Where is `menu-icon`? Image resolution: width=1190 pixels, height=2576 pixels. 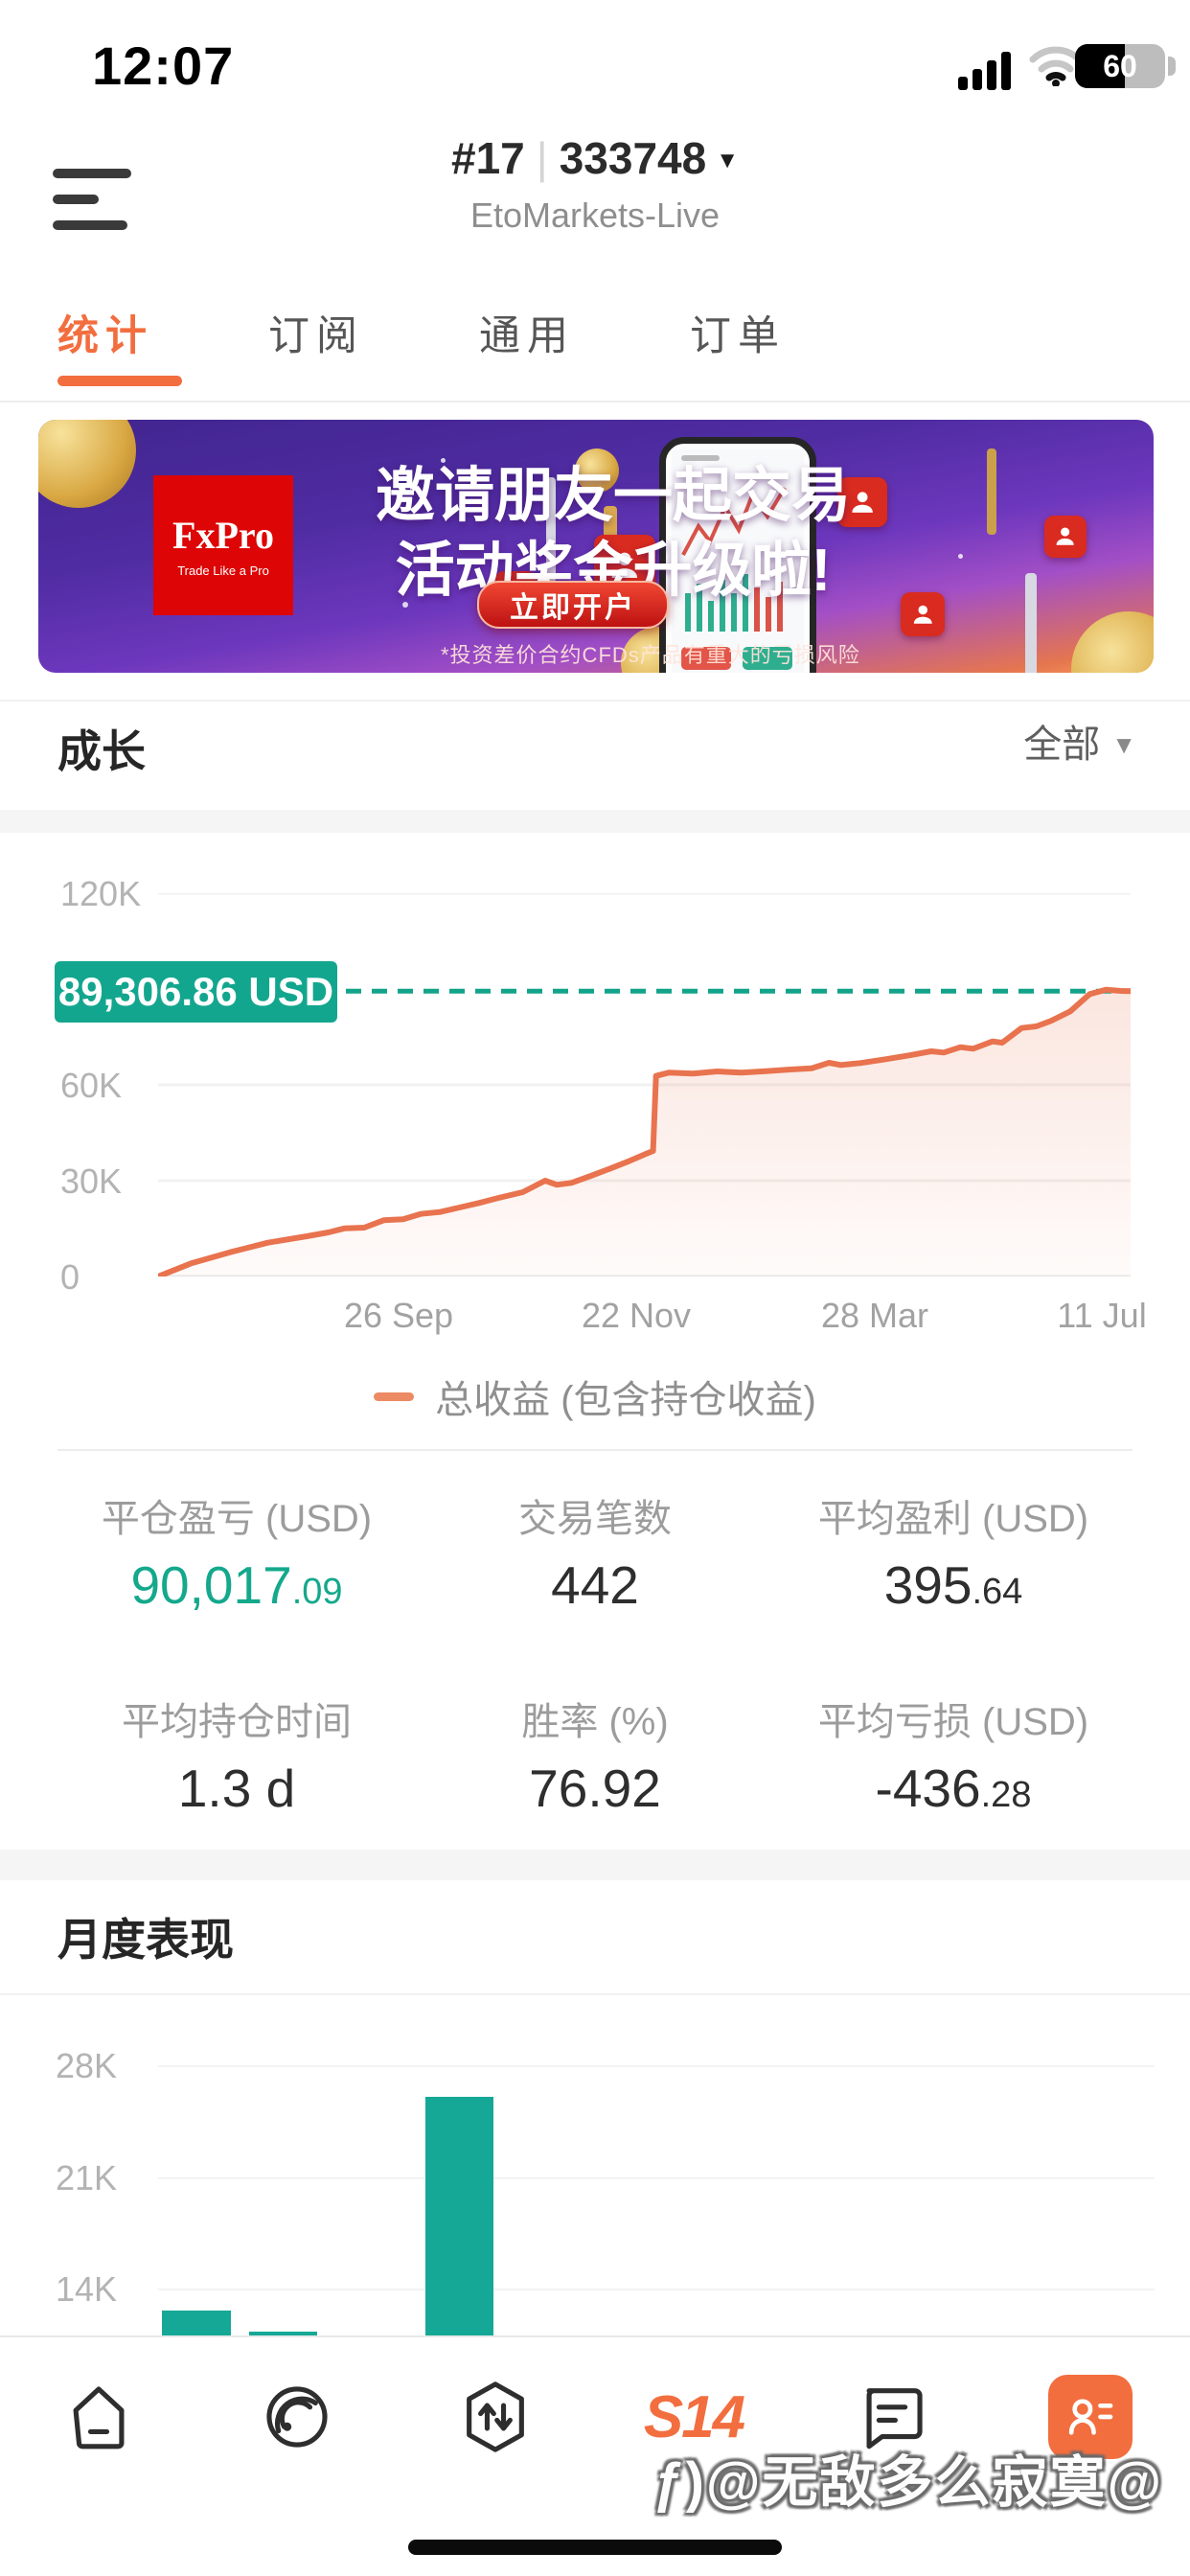
menu-icon is located at coordinates (92, 203).